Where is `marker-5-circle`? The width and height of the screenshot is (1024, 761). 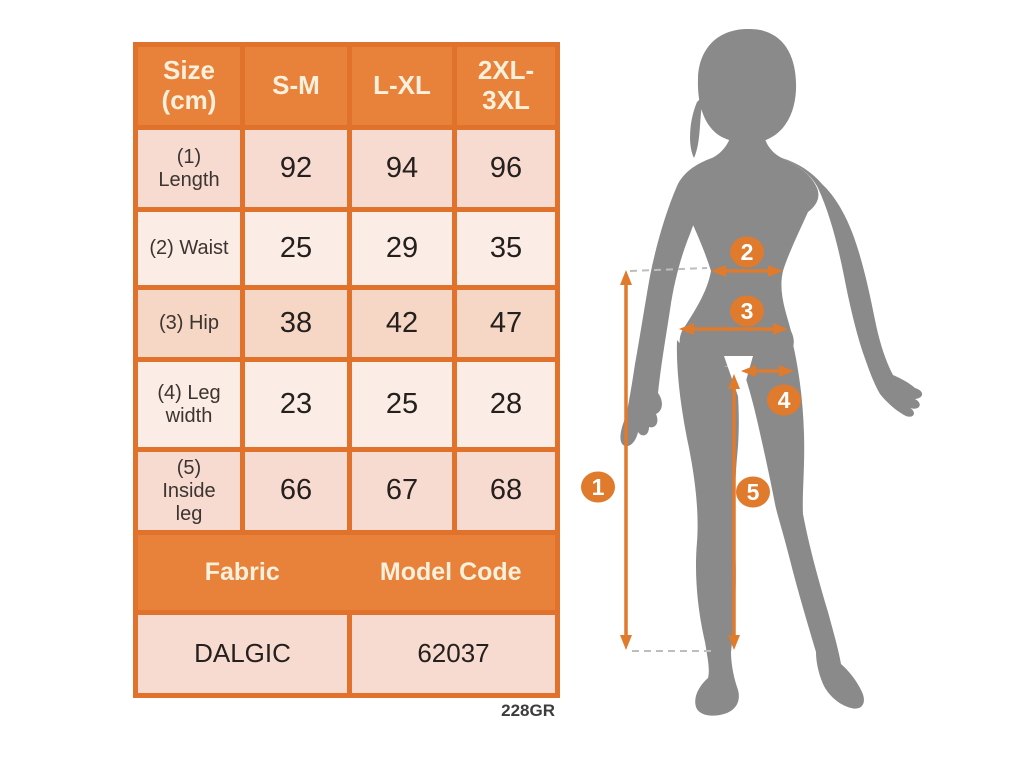
marker-5-circle is located at coordinates (753, 492).